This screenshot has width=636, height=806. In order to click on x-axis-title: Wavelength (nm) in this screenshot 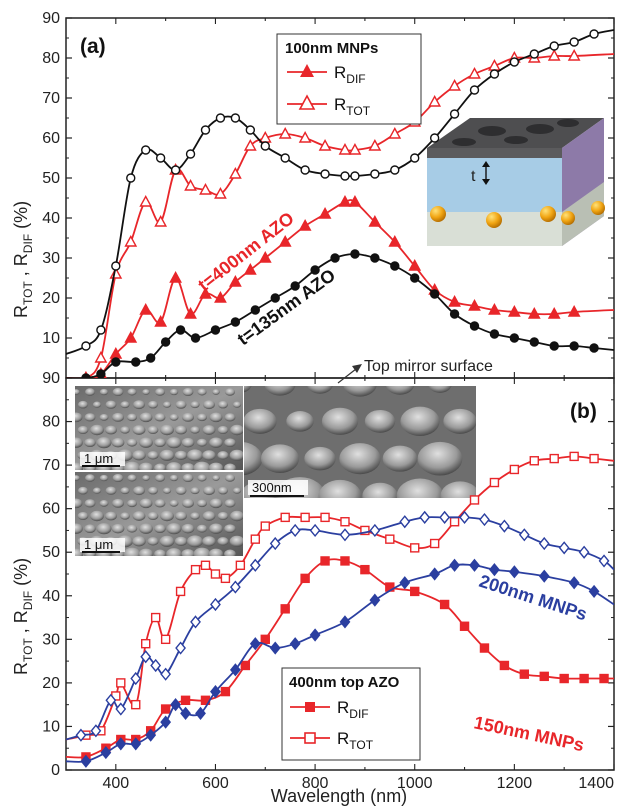, I will do `click(339, 796)`.